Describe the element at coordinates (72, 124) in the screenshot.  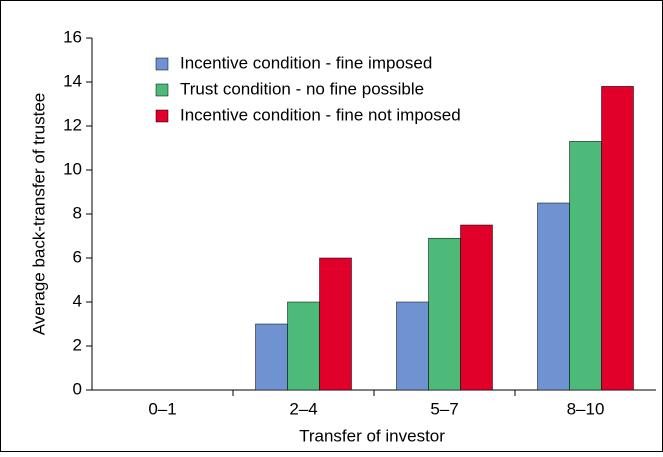
I see `y-tick-label: 12` at that location.